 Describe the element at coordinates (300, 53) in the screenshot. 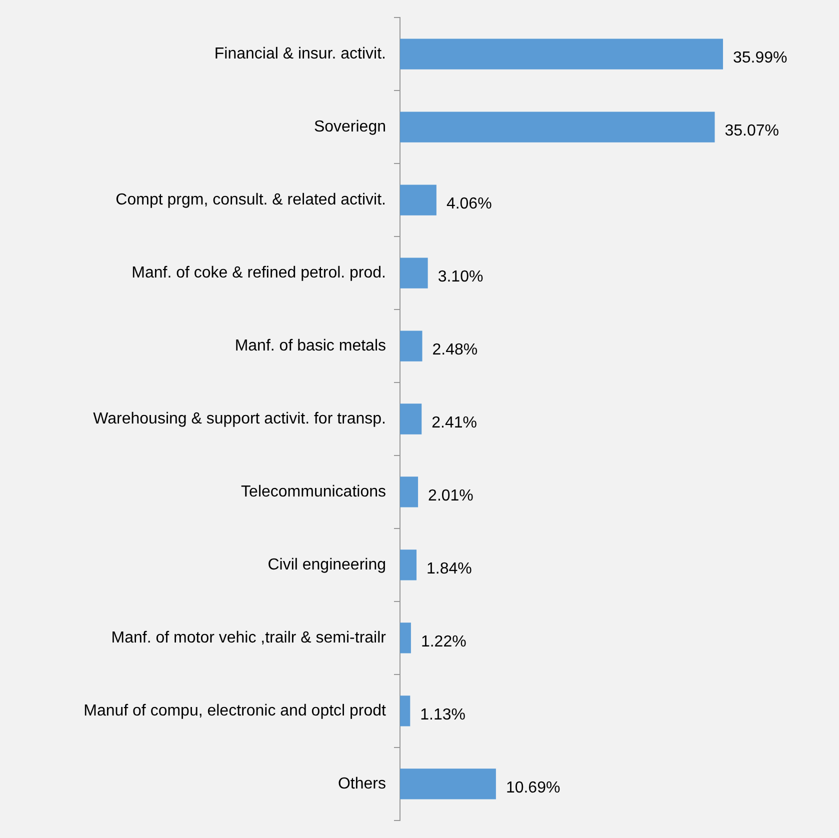

I see `y-tick-label: Financial & insur. activit.` at that location.